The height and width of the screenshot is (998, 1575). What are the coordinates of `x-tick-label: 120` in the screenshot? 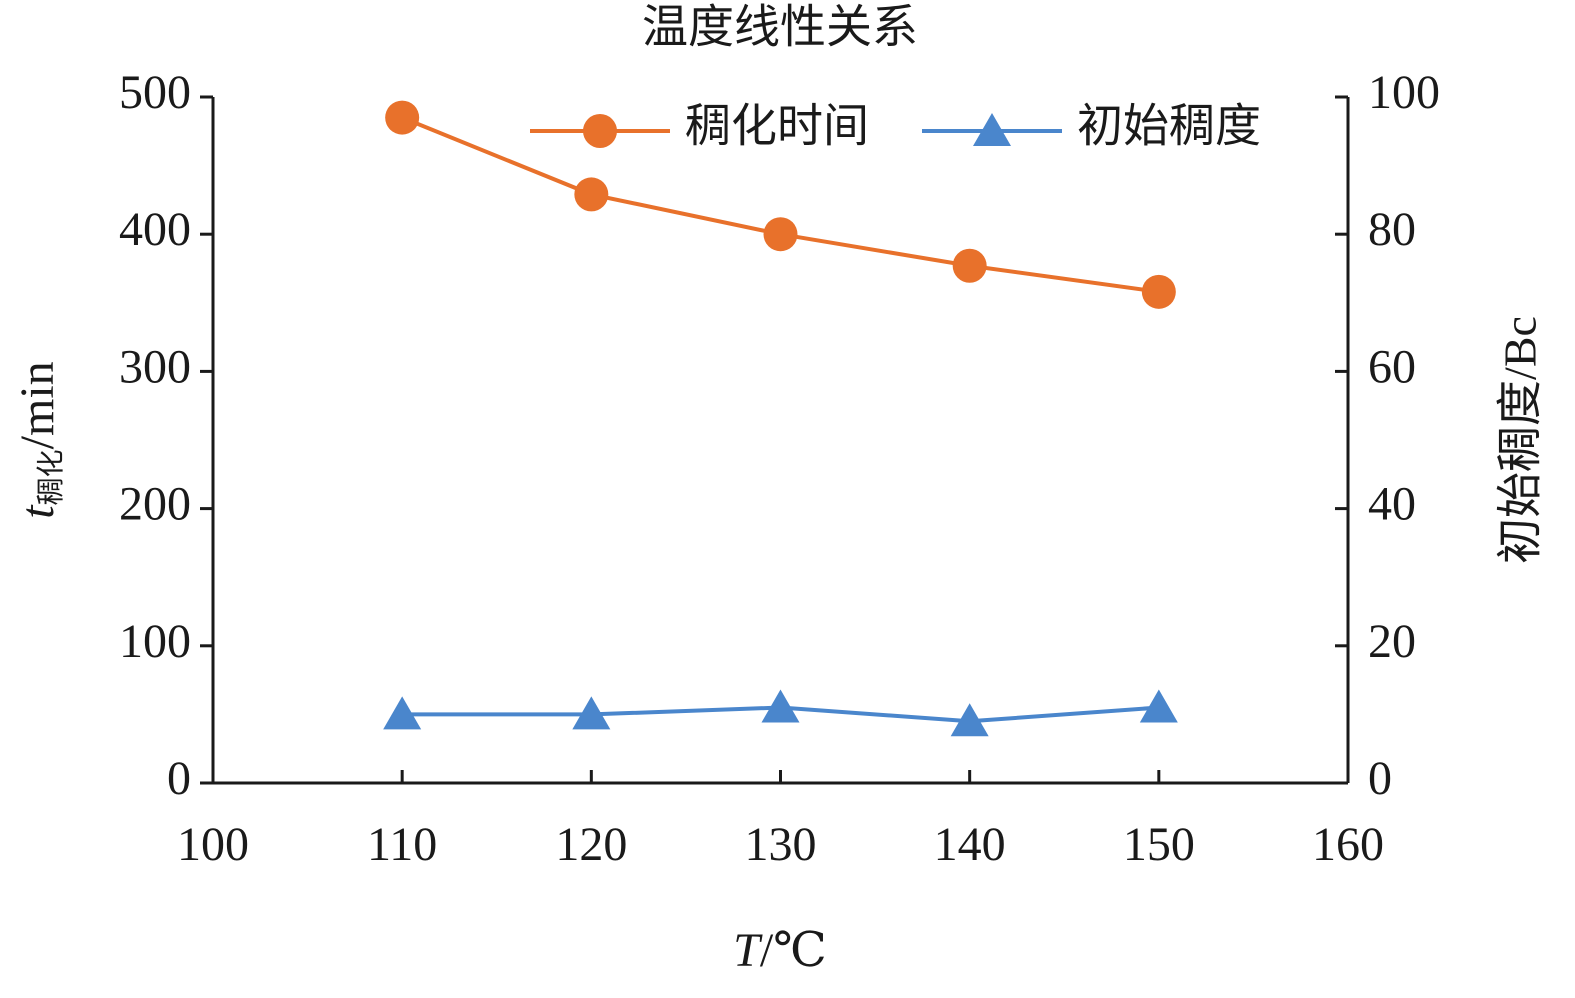 It's located at (591, 844).